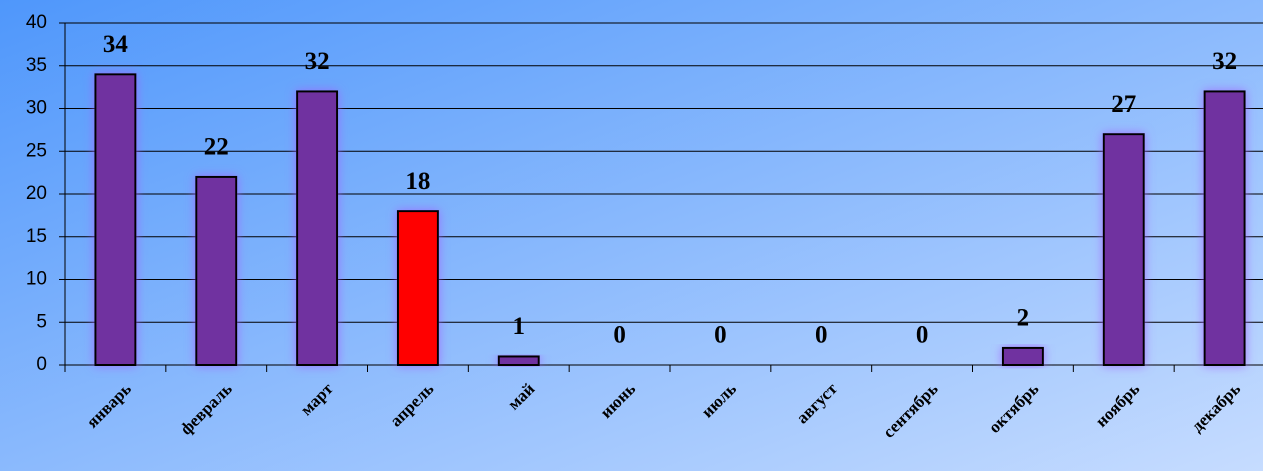  What do you see at coordinates (1023, 318) in the screenshot?
I see `data-label: 2` at bounding box center [1023, 318].